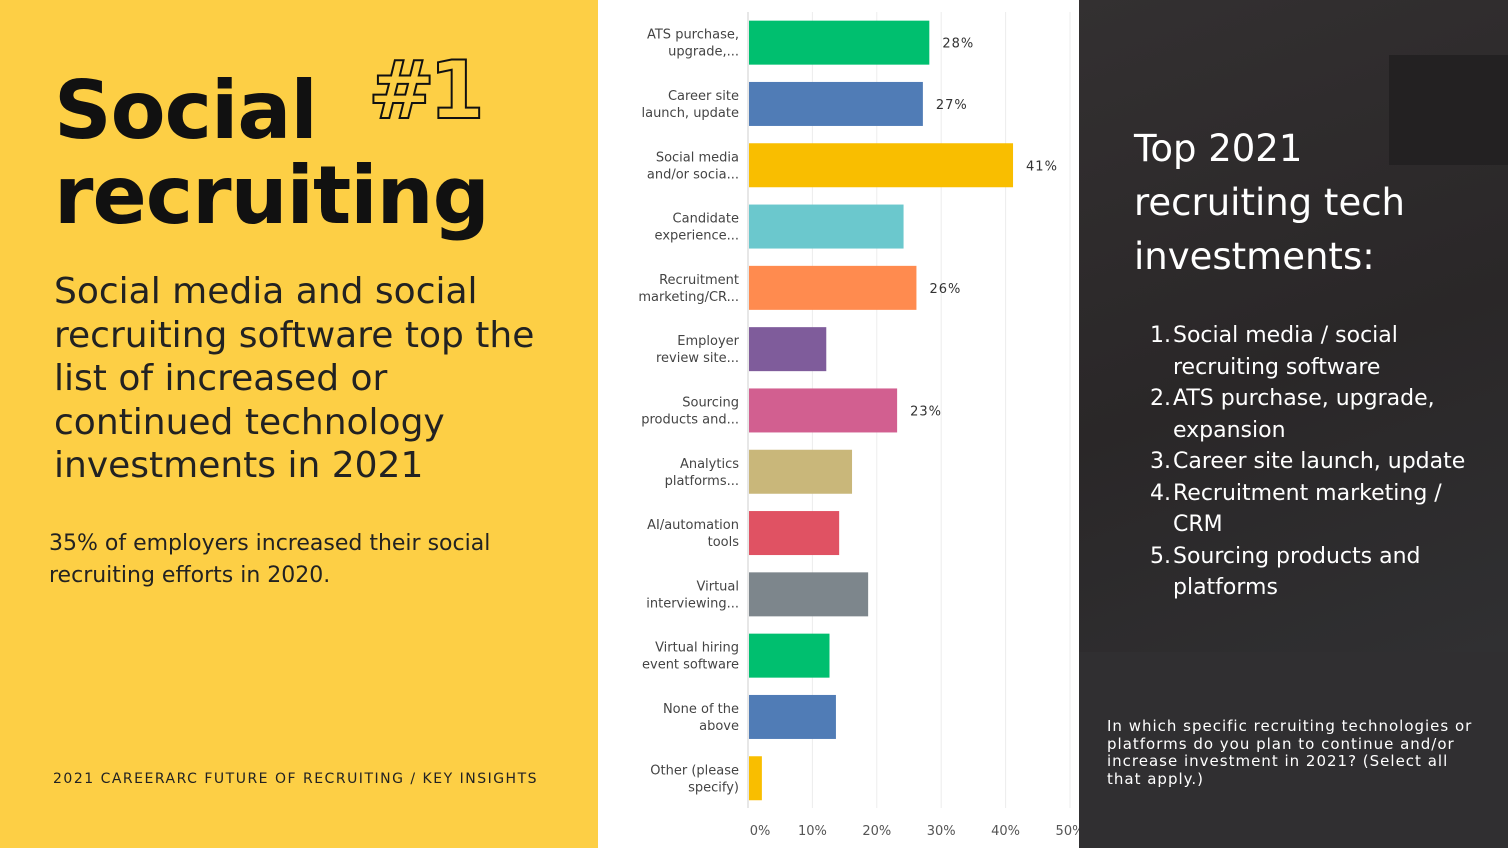 Image resolution: width=1508 pixels, height=852 pixels. I want to click on category-label: Sourcing, so click(710, 402).